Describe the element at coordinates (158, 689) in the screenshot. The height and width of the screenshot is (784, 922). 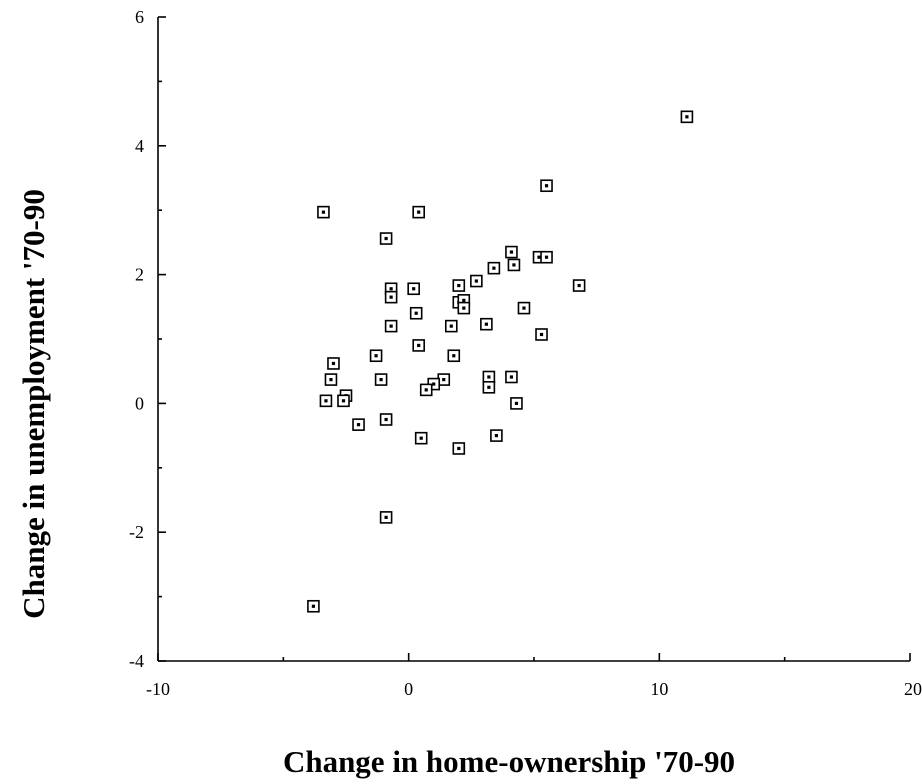
I see `x-tick-label: -10` at that location.